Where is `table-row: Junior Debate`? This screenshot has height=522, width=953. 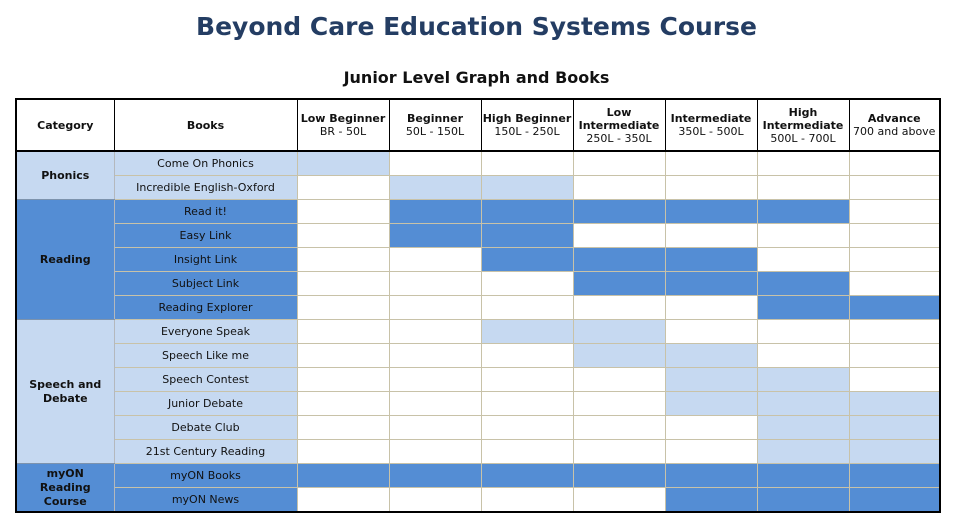
table-row: Junior Debate is located at coordinates (478, 403).